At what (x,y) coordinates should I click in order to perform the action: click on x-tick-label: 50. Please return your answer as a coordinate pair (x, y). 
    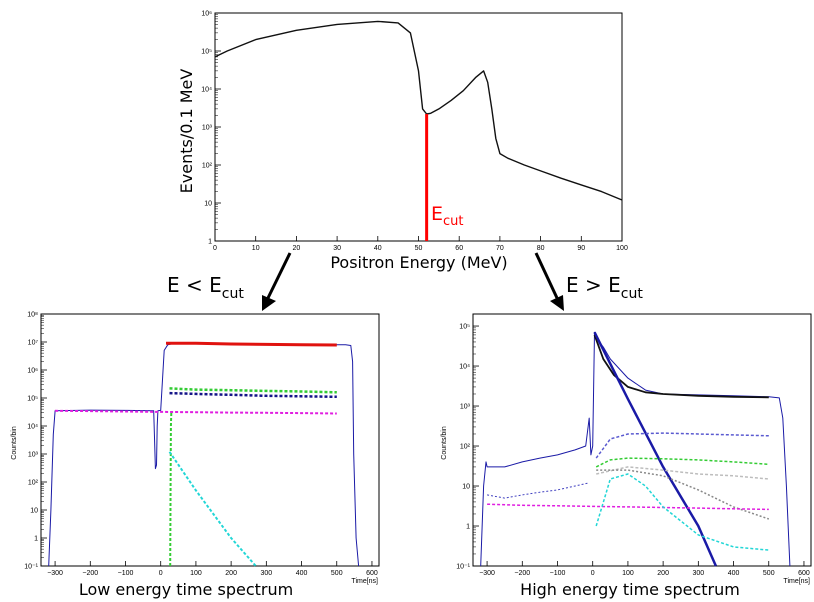
    Looking at the image, I should click on (419, 248).